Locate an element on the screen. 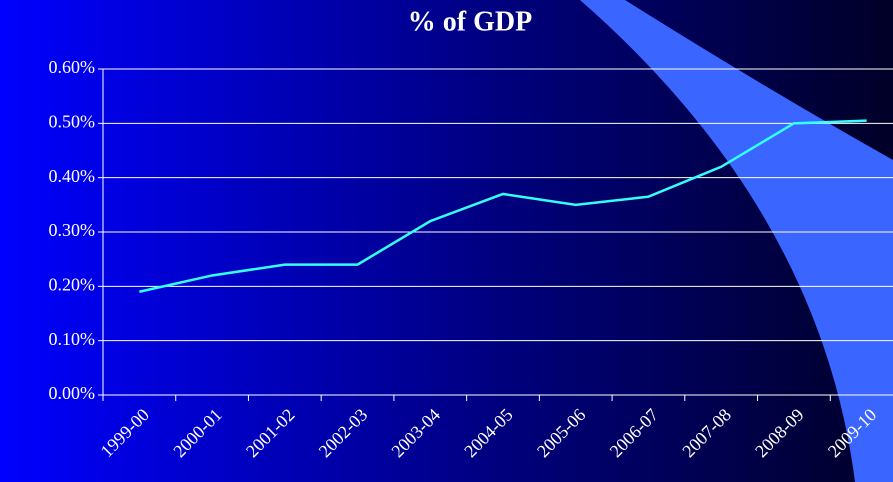  y-tick-label: 0.20% is located at coordinates (72, 284).